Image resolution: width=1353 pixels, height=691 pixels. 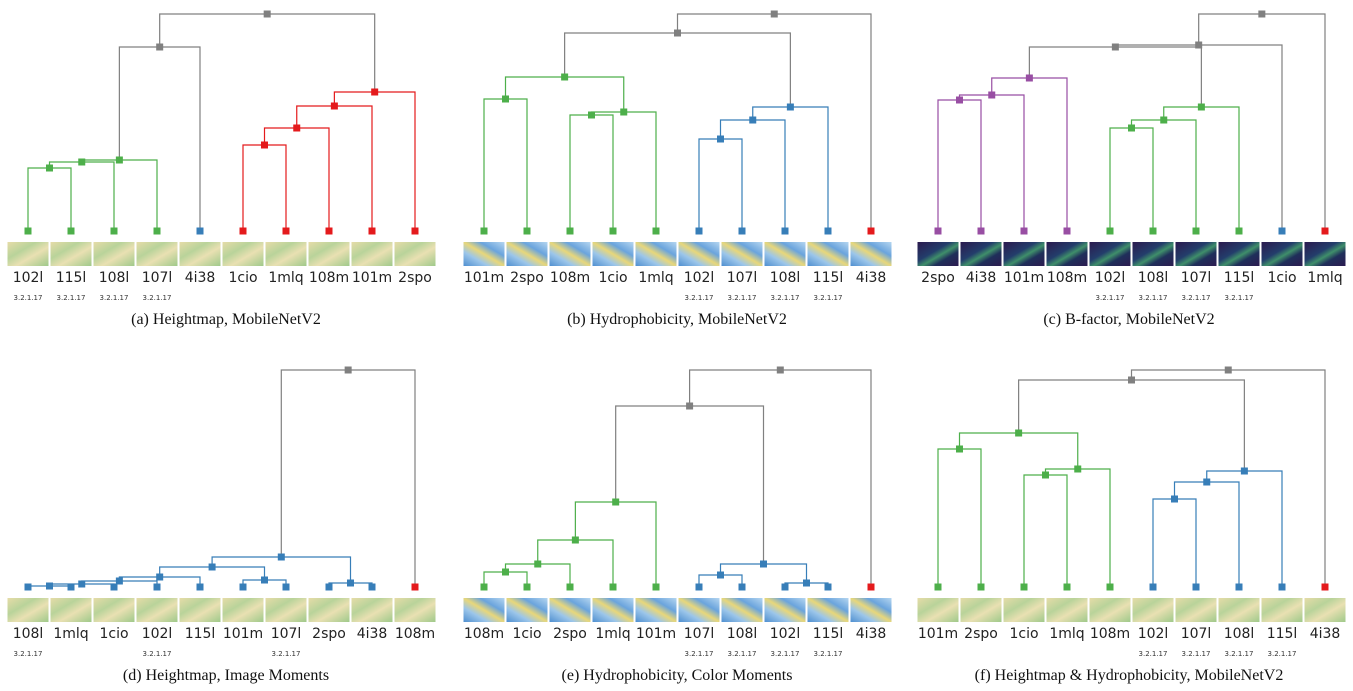 I want to click on leaf-label: 101m, so click(x=372, y=278).